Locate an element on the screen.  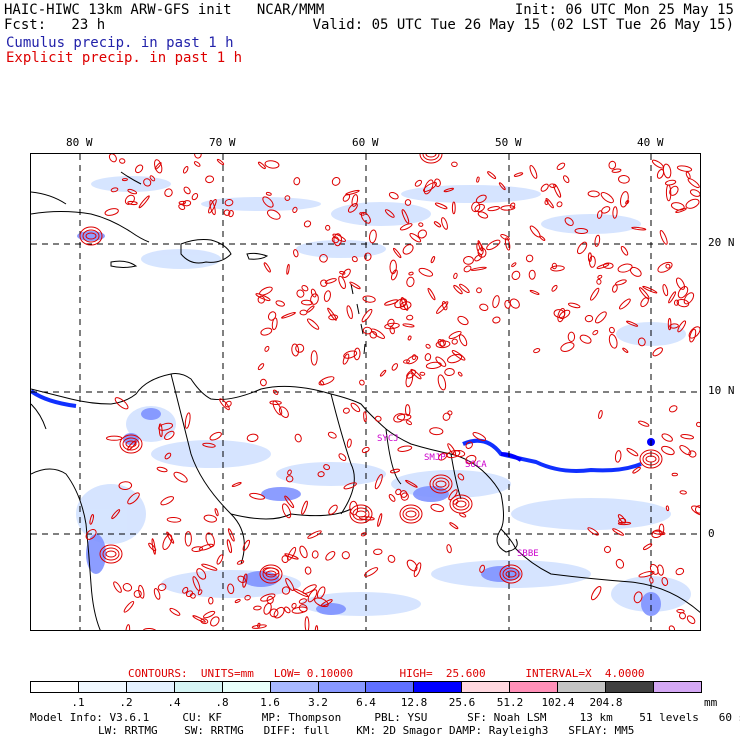
legend-cumulus: Cumulus precip. in past 1 h is located at coordinates (120, 43).